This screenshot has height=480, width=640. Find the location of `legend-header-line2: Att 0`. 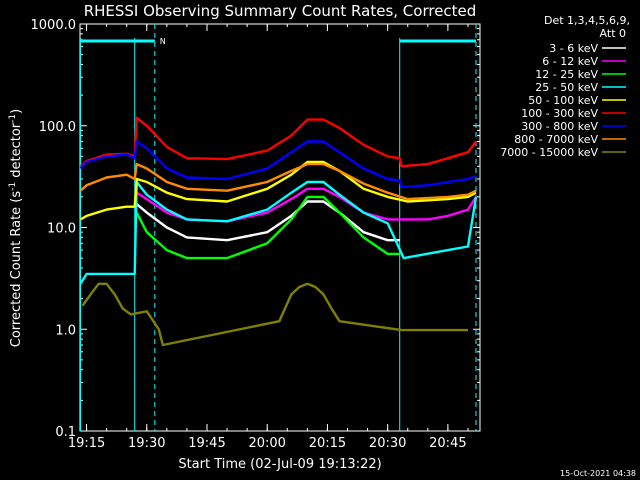

legend-header-line2: Att 0 is located at coordinates (613, 33).